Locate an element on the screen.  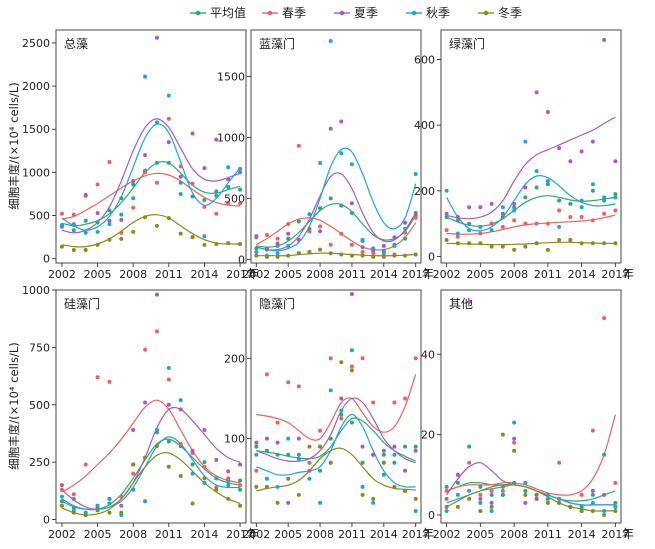
panel-title: 硅藻门 is located at coordinates (82, 303).